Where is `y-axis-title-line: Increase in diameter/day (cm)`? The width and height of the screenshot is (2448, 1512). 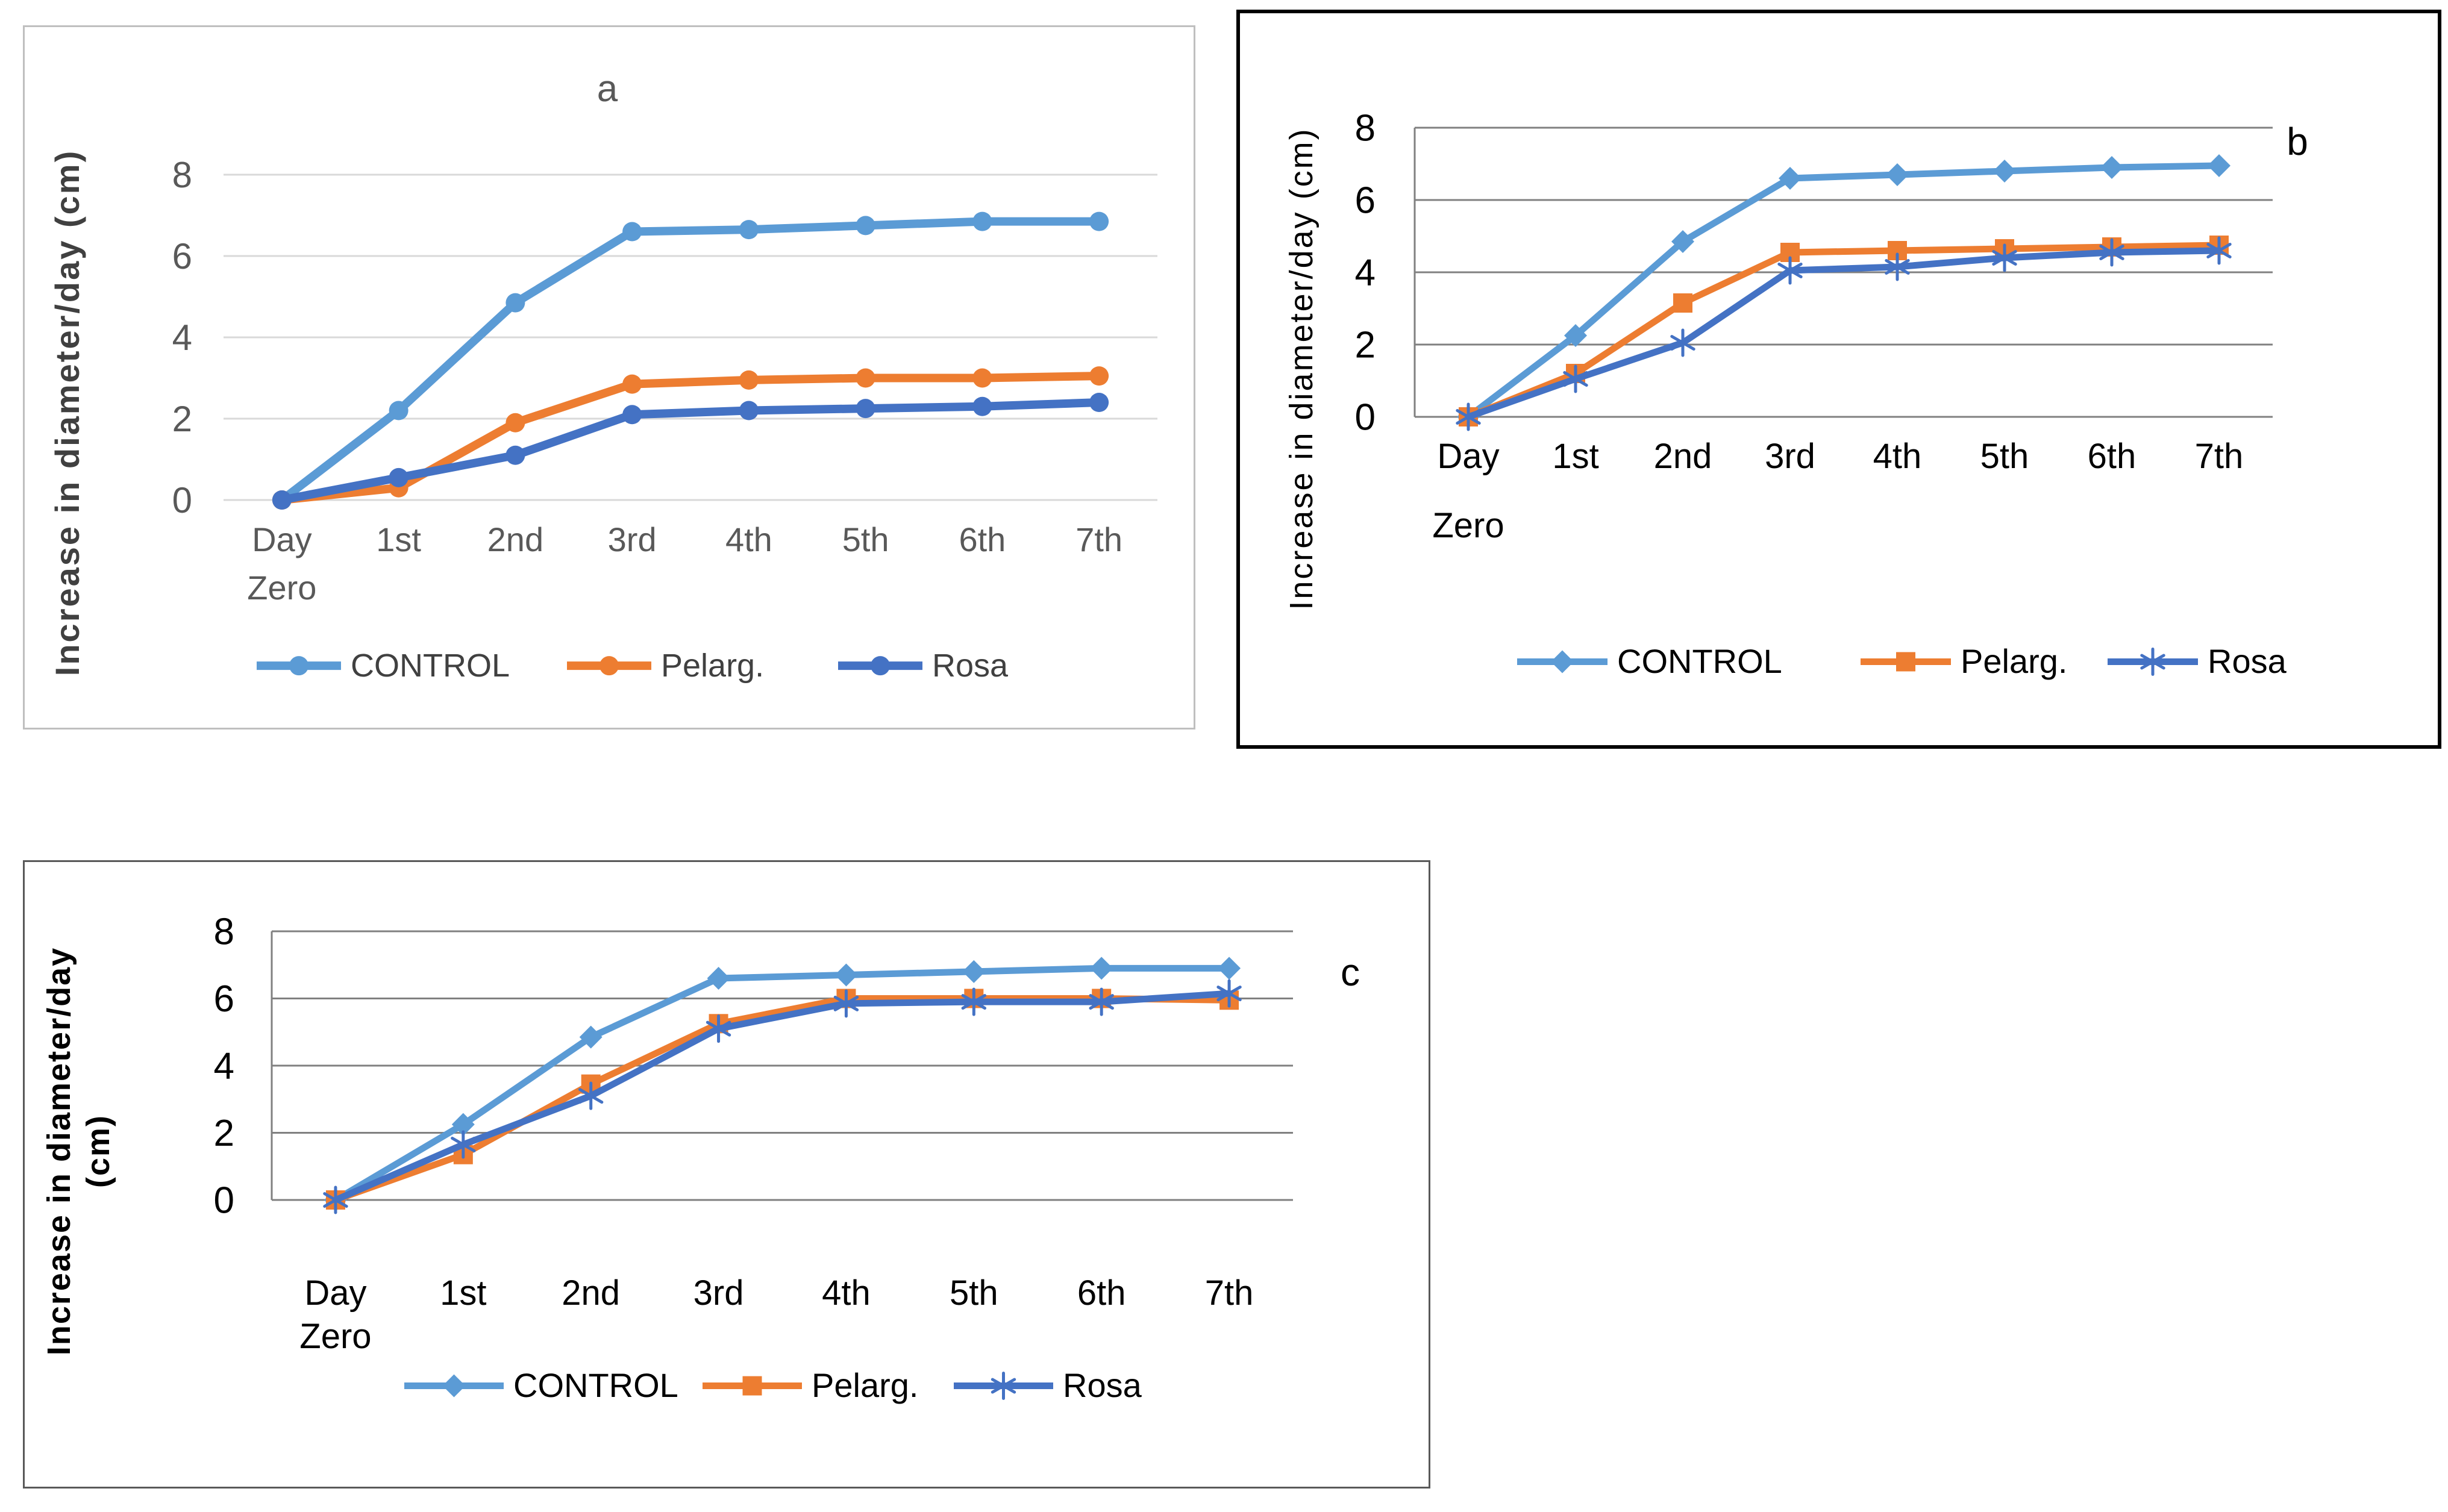 y-axis-title-line: Increase in diameter/day (cm) is located at coordinates (1301, 368).